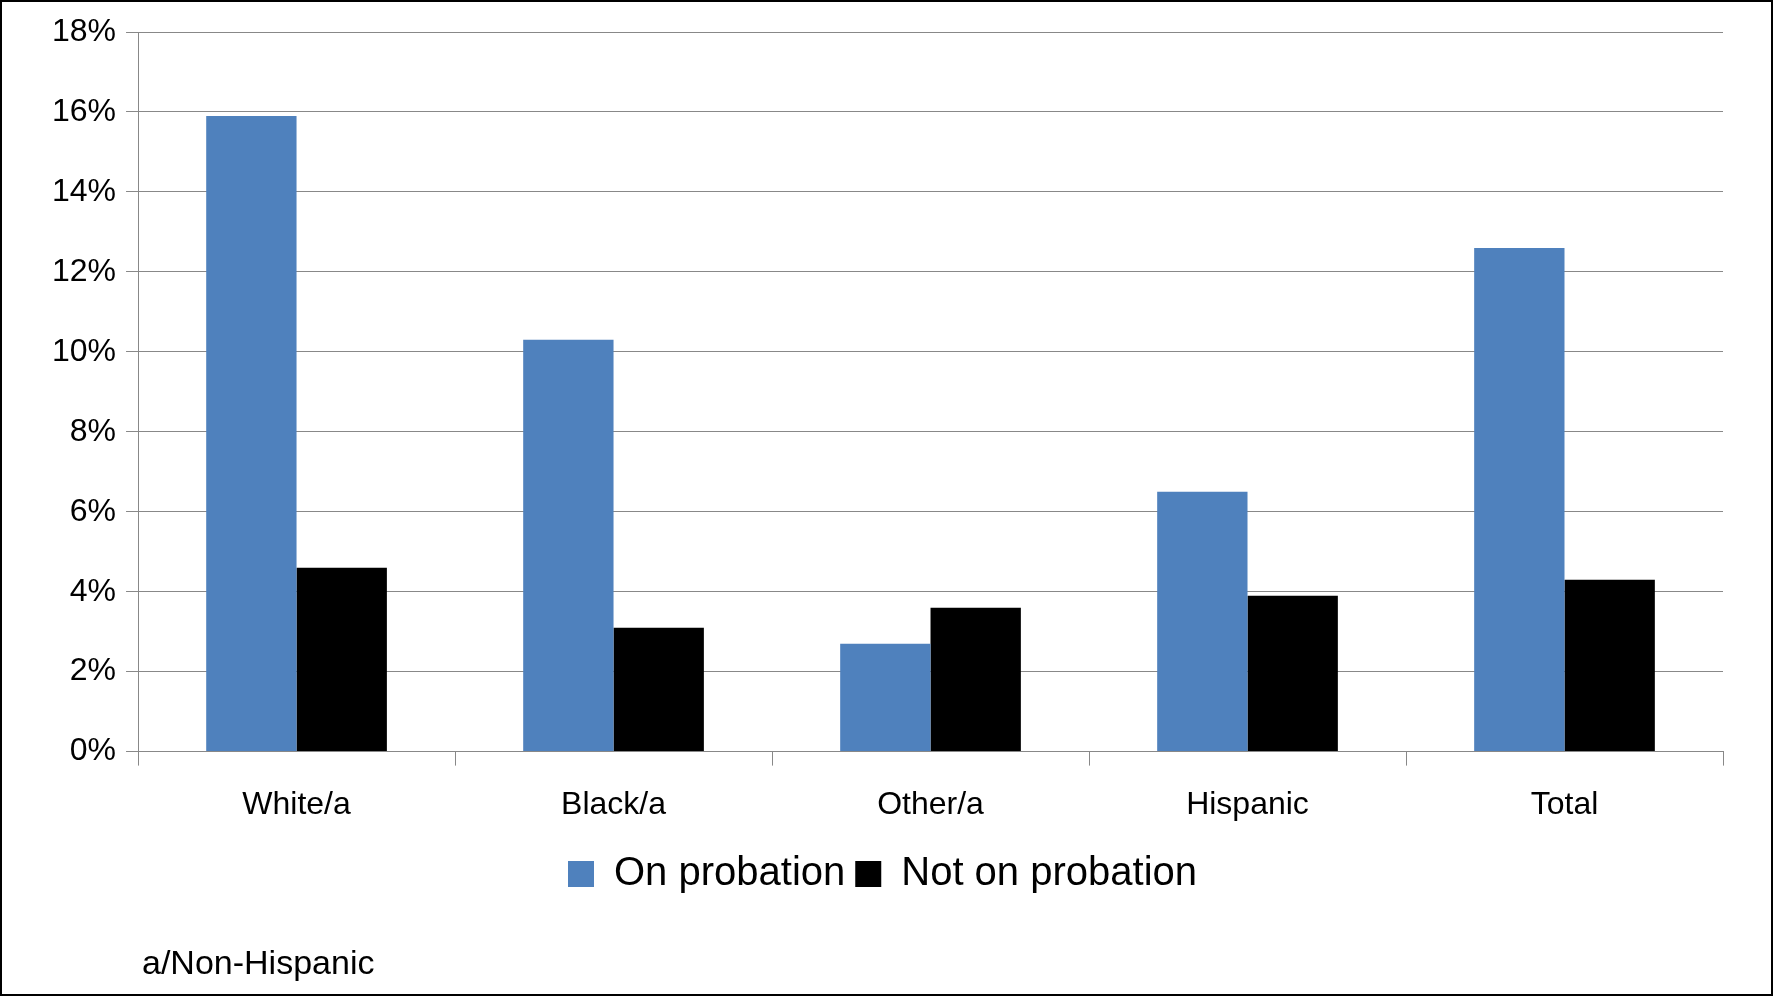 Image resolution: width=1773 pixels, height=996 pixels. I want to click on y-tick-label: 8%, so click(93, 429).